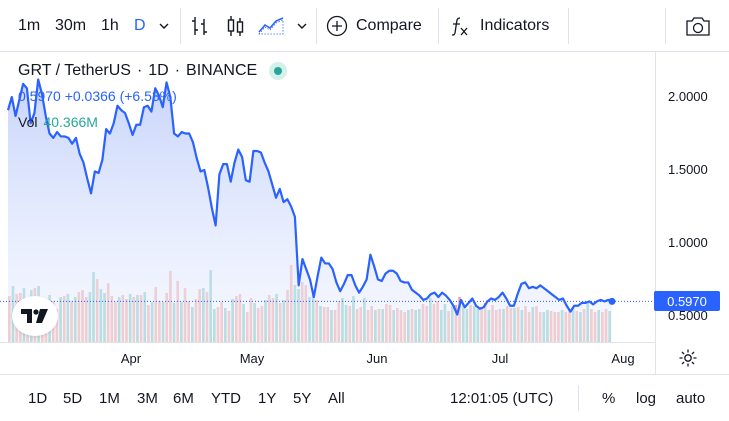 This screenshot has width=729, height=421. What do you see at coordinates (688, 242) in the screenshot?
I see `price-tick: 1.0000` at bounding box center [688, 242].